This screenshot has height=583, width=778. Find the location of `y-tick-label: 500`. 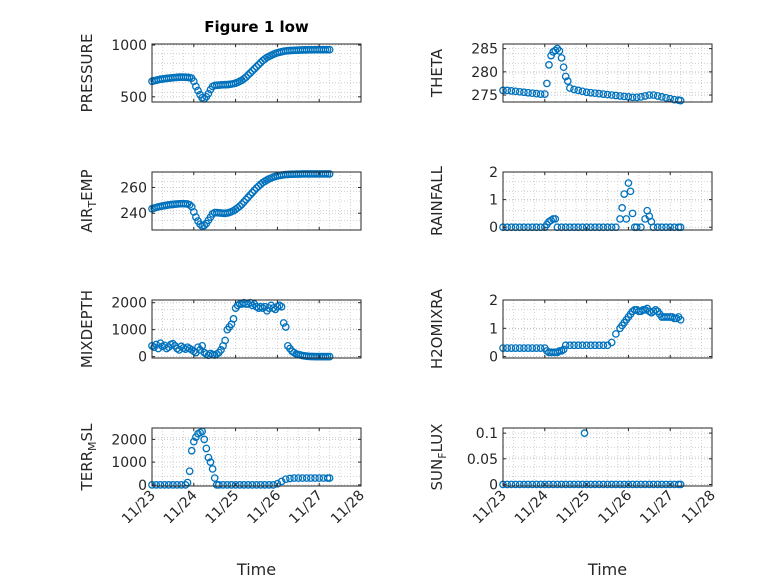

y-tick-label: 500 is located at coordinates (133, 98).